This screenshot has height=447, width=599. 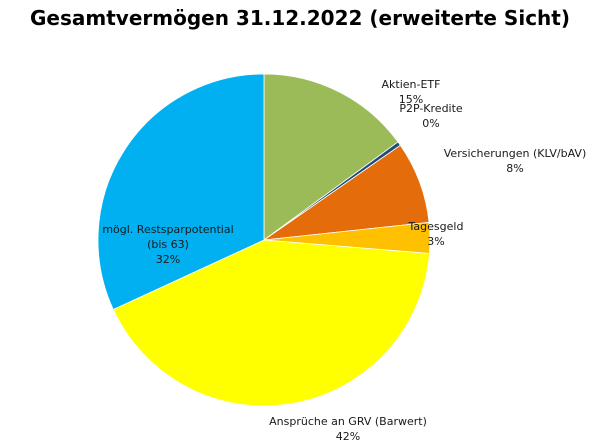 What do you see at coordinates (436, 234) in the screenshot?
I see `slice-label-tagesgeld: Tagesgeld 3%` at bounding box center [436, 234].